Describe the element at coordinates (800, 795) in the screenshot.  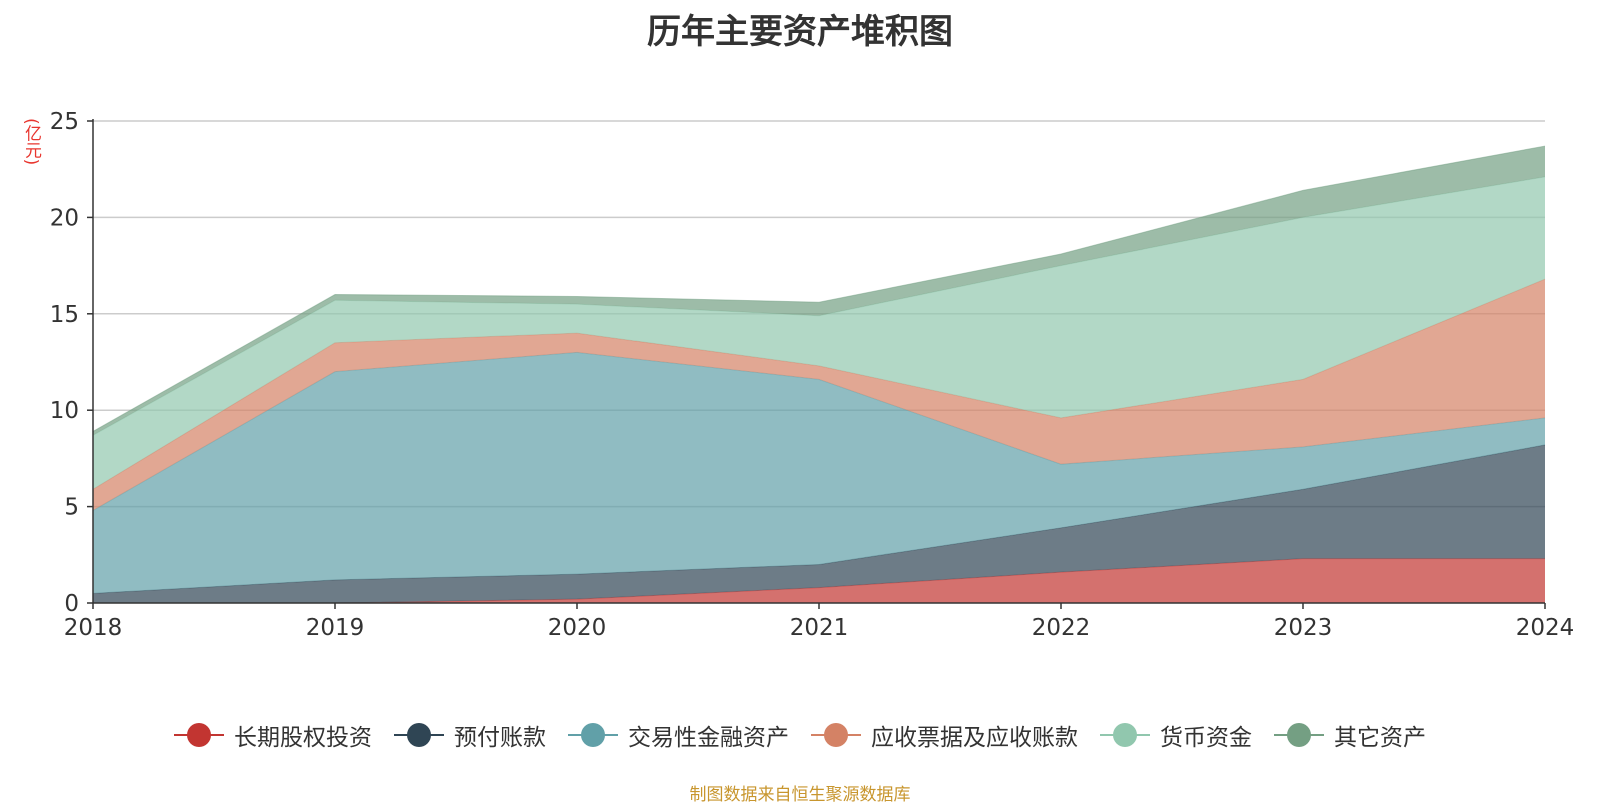
I see `source-note: 制图数据来自恒生聚源数据库` at that location.